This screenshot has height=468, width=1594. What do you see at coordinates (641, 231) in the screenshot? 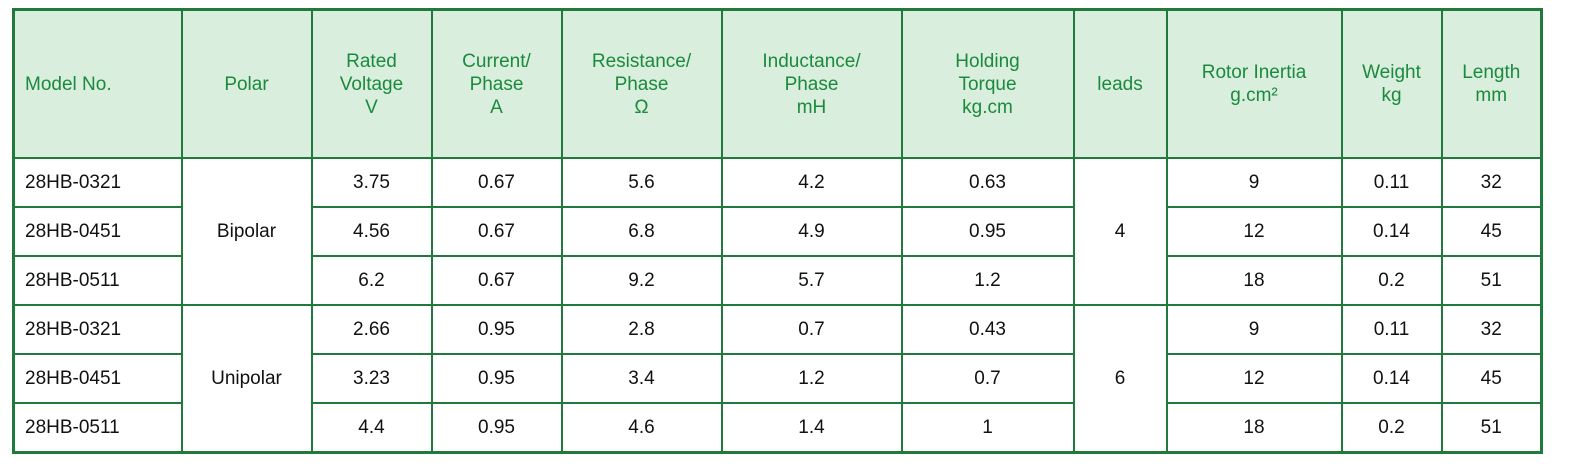
I see `table-cell: 6.8` at bounding box center [641, 231].